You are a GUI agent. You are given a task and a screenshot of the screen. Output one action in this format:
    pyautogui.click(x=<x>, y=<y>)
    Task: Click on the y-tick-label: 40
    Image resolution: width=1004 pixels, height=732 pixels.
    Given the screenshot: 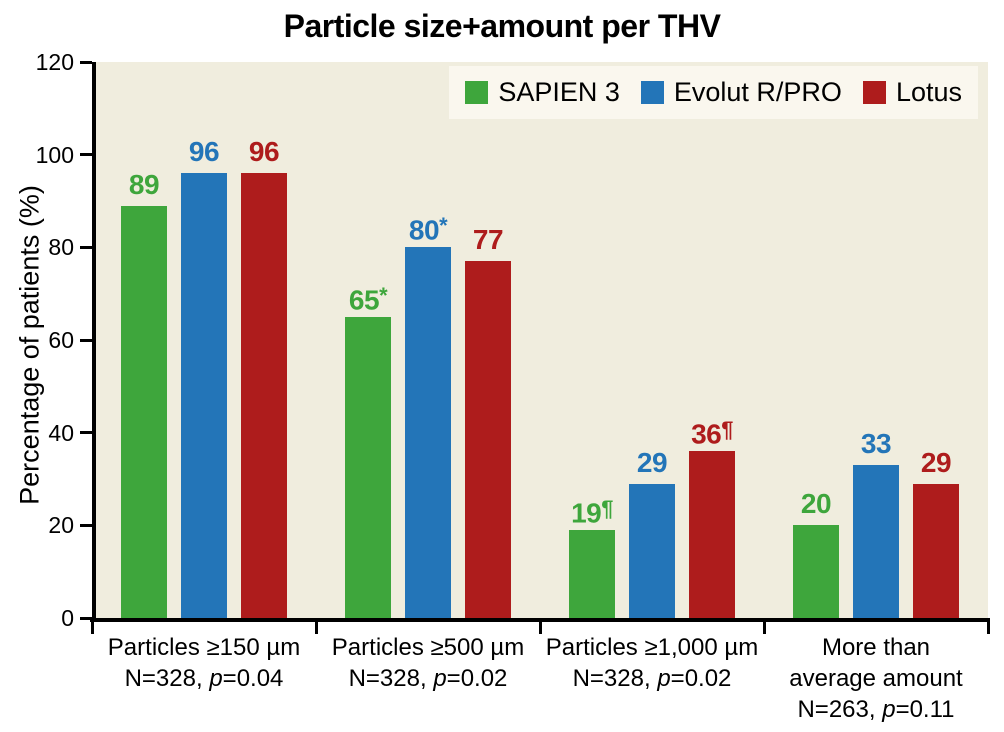 What is the action you would take?
    pyautogui.click(x=61, y=432)
    